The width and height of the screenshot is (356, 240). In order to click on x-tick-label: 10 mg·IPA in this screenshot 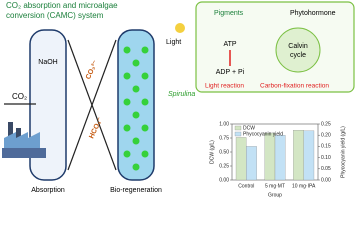, I will do `click(304, 186)`.